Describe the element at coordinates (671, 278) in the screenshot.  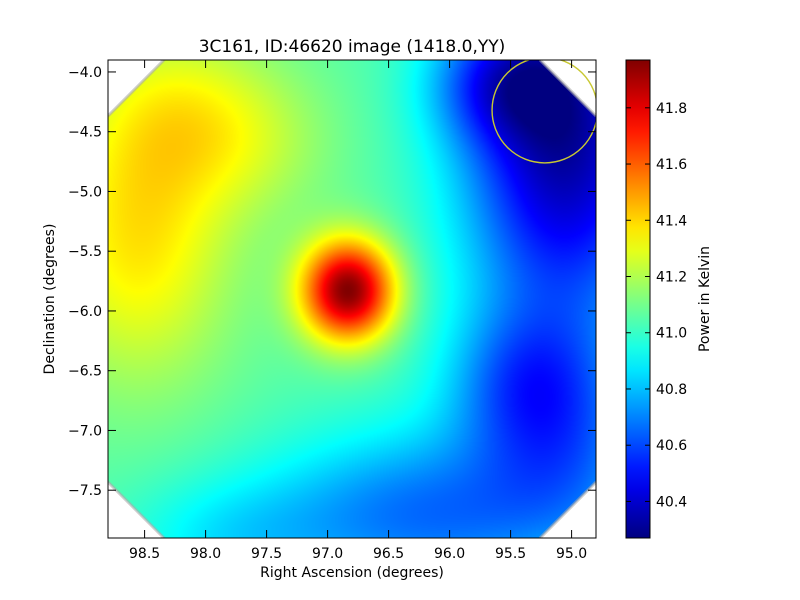
I see `colorbar-tick-label: 41.2` at that location.